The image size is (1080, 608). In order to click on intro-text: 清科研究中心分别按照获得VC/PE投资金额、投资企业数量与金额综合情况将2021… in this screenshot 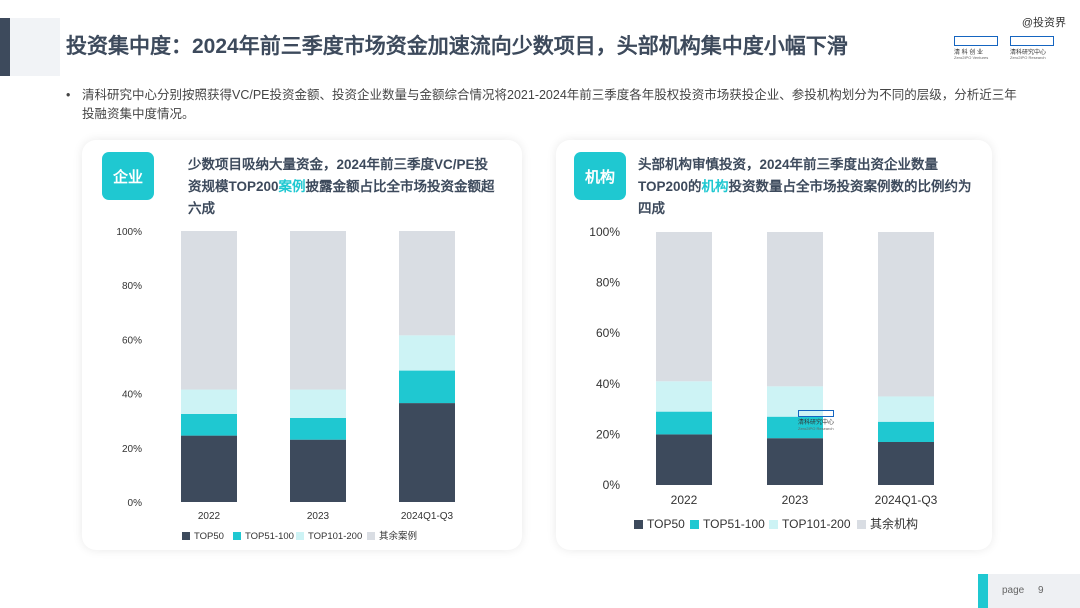, I will do `click(549, 104)`.